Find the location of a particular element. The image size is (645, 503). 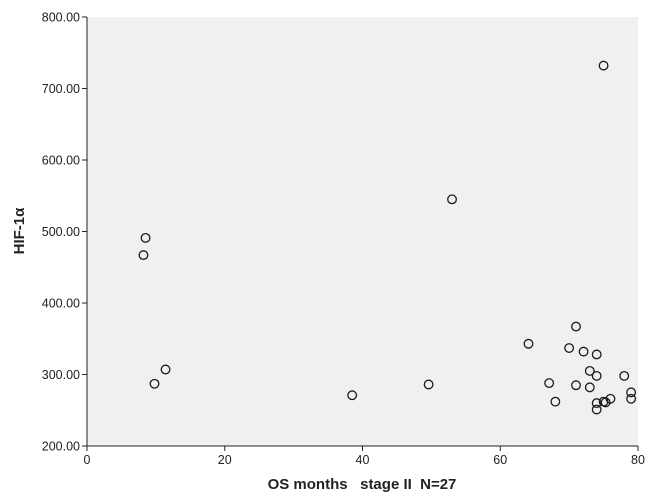

y-tick-label: 500.00 is located at coordinates (61, 232).